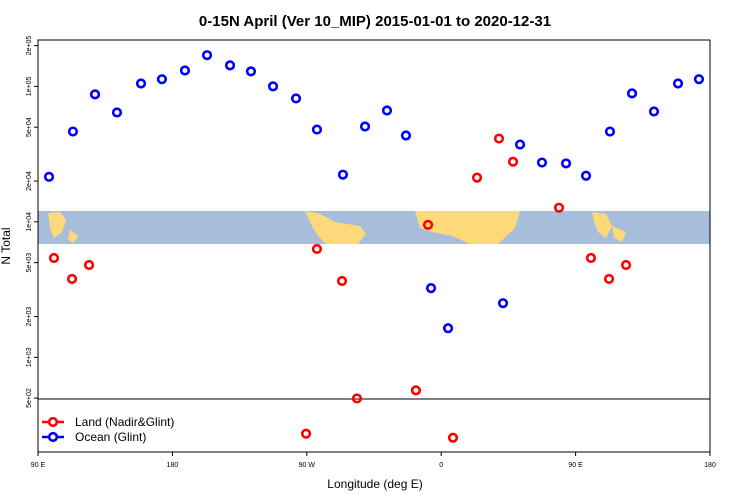 The width and height of the screenshot is (750, 500). Describe the element at coordinates (29, 86) in the screenshot. I see `y-tick-label: 1e+05` at that location.